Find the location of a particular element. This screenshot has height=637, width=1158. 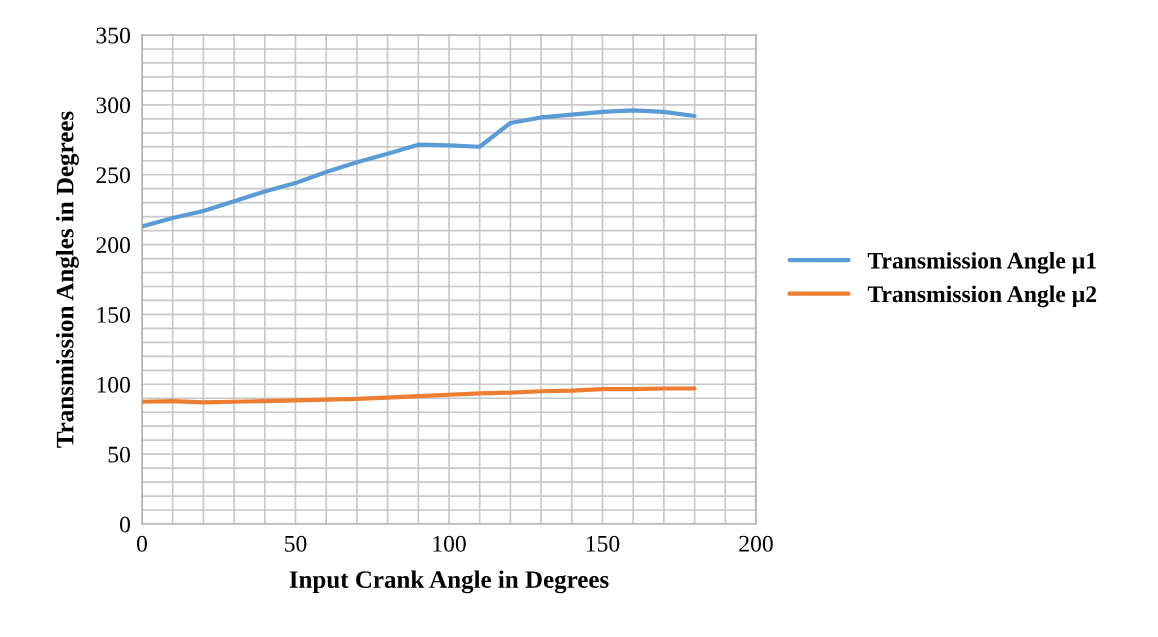

x-tick-label: 150 is located at coordinates (603, 543).